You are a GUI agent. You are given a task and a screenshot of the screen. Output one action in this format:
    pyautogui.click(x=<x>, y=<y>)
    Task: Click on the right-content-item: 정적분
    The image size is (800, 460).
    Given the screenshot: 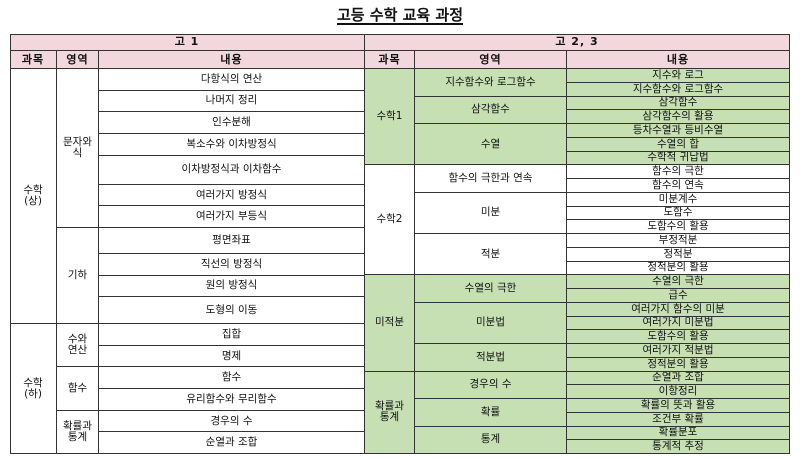 What is the action you would take?
    pyautogui.click(x=678, y=254)
    